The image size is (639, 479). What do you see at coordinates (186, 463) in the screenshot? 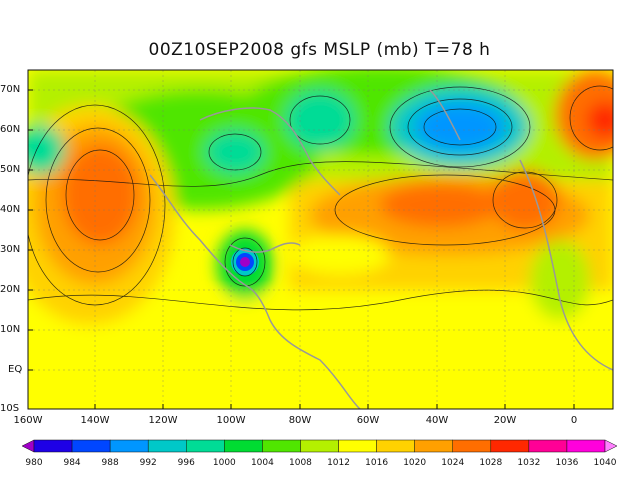
I see `colorbar-label: 996` at bounding box center [186, 463].